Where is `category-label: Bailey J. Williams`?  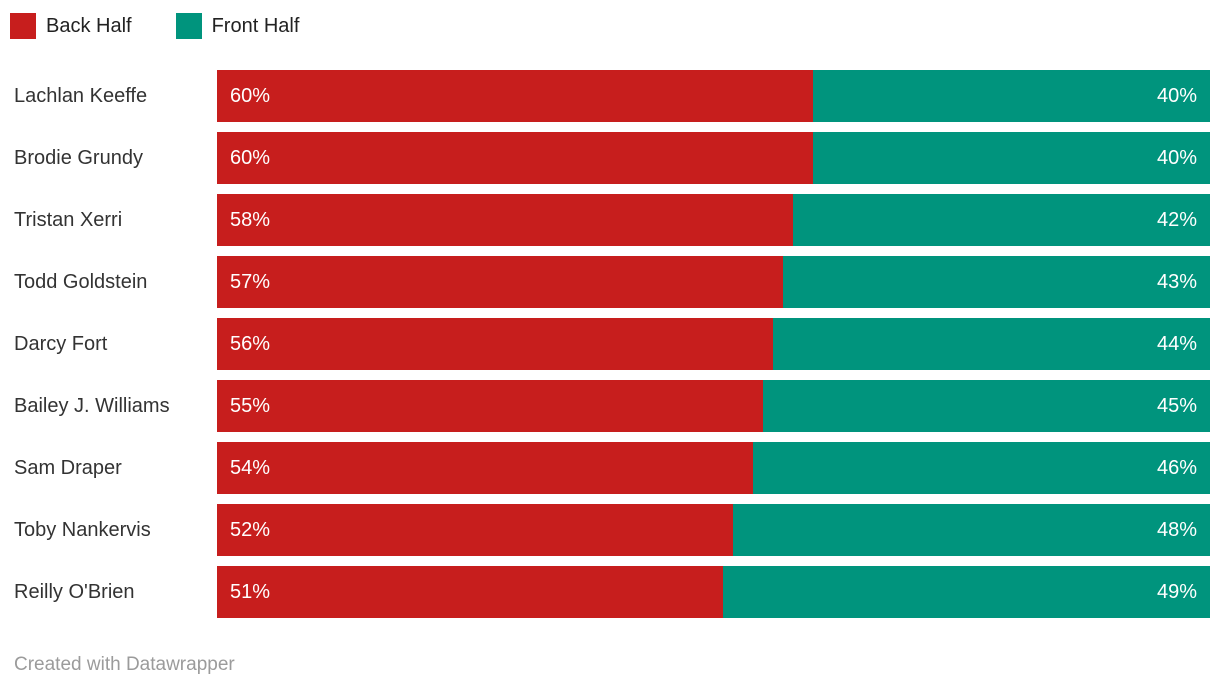 category-label: Bailey J. Williams is located at coordinates (92, 405).